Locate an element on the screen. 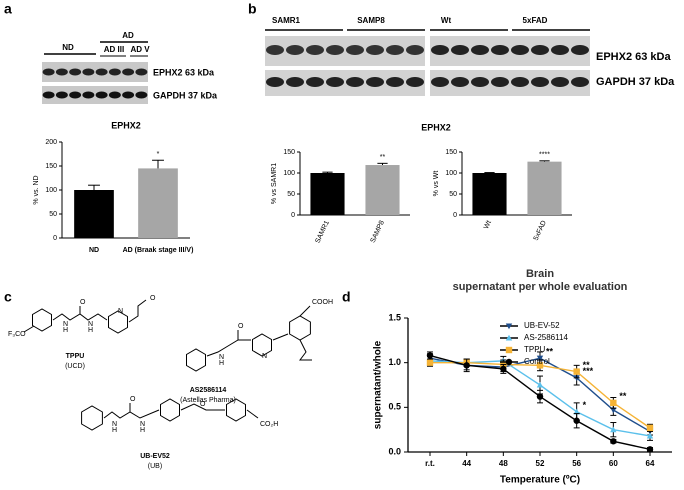  atom-label: F₃CO is located at coordinates (17, 334).